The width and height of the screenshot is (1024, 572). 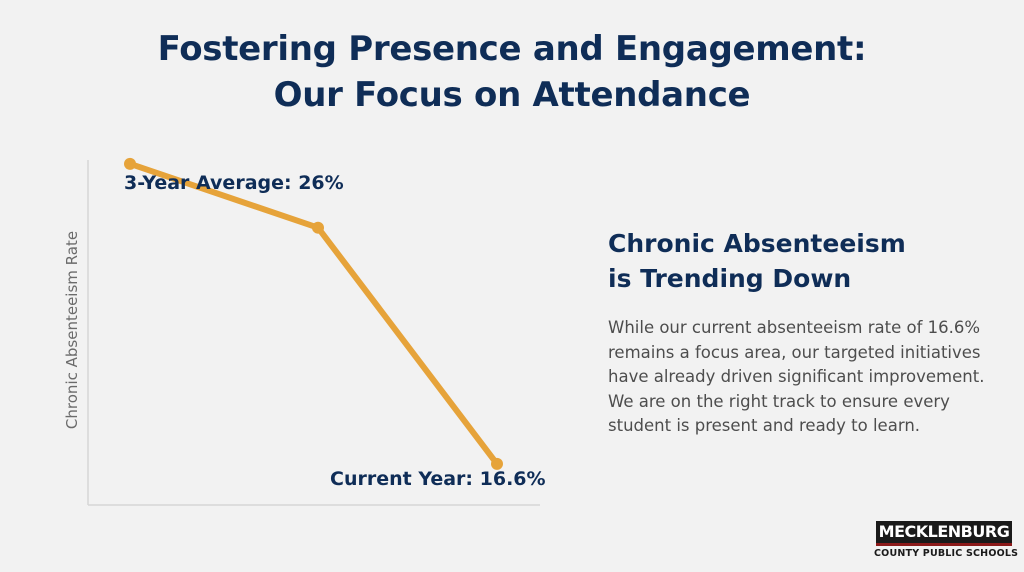 I want to click on title-line-2: Our Focus on Attendance, so click(x=512, y=95).